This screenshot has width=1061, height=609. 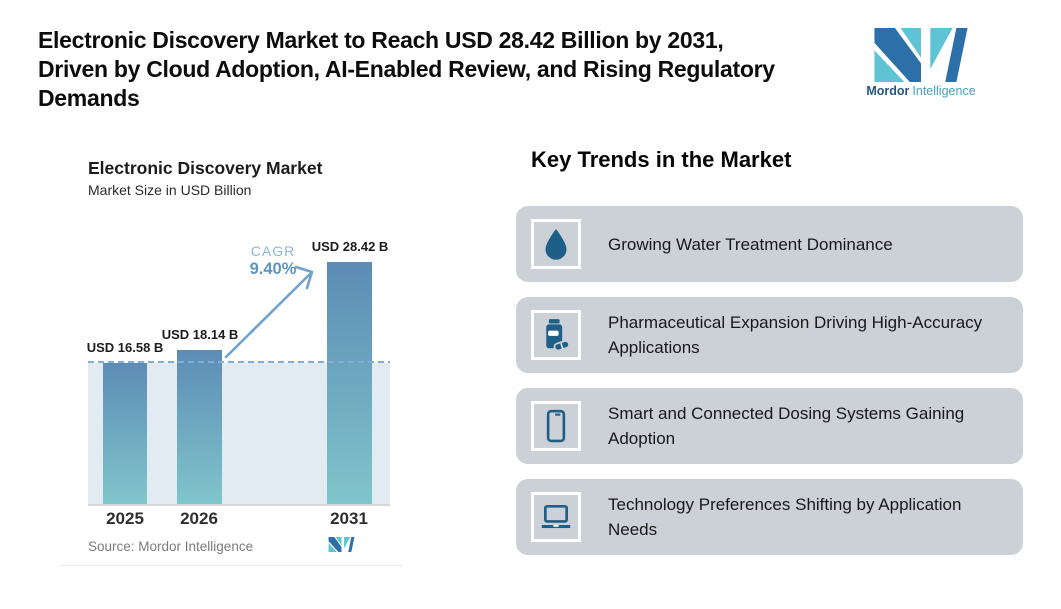 I want to click on brand-name: Mordor Intelligence, so click(x=921, y=91).